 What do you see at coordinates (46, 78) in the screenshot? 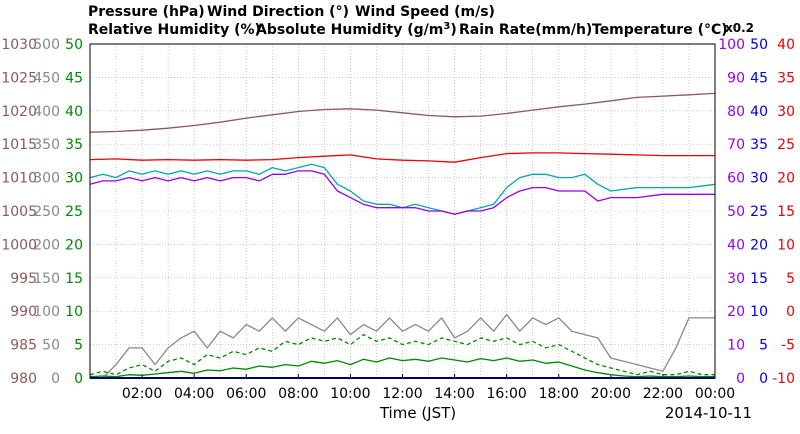
I see `tick-label-wind-dir: 450` at bounding box center [46, 78].